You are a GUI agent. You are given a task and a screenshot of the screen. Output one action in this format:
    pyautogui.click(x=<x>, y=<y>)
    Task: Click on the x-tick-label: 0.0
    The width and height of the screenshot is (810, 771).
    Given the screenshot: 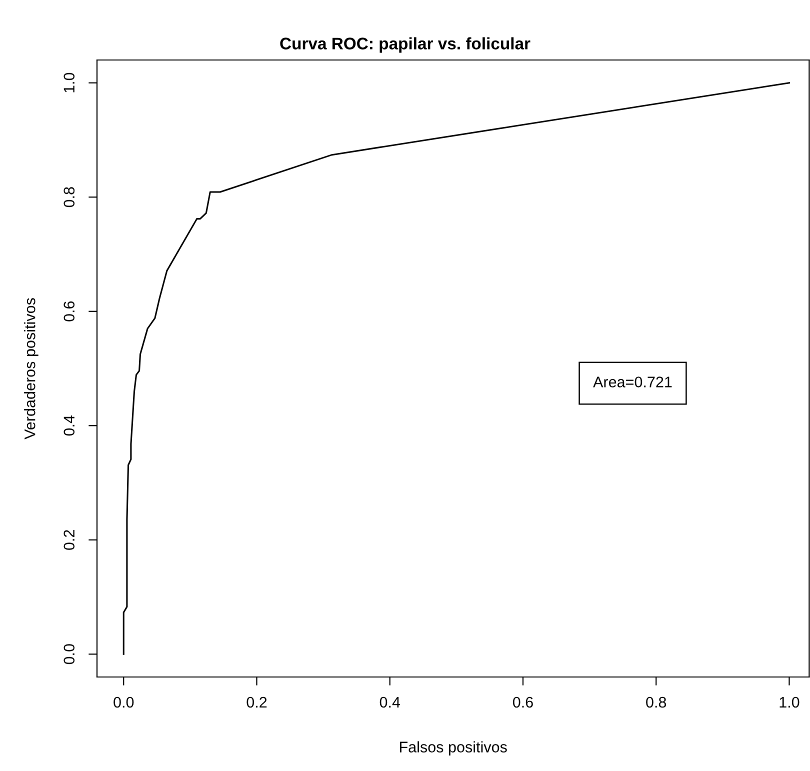 What is the action you would take?
    pyautogui.click(x=124, y=702)
    